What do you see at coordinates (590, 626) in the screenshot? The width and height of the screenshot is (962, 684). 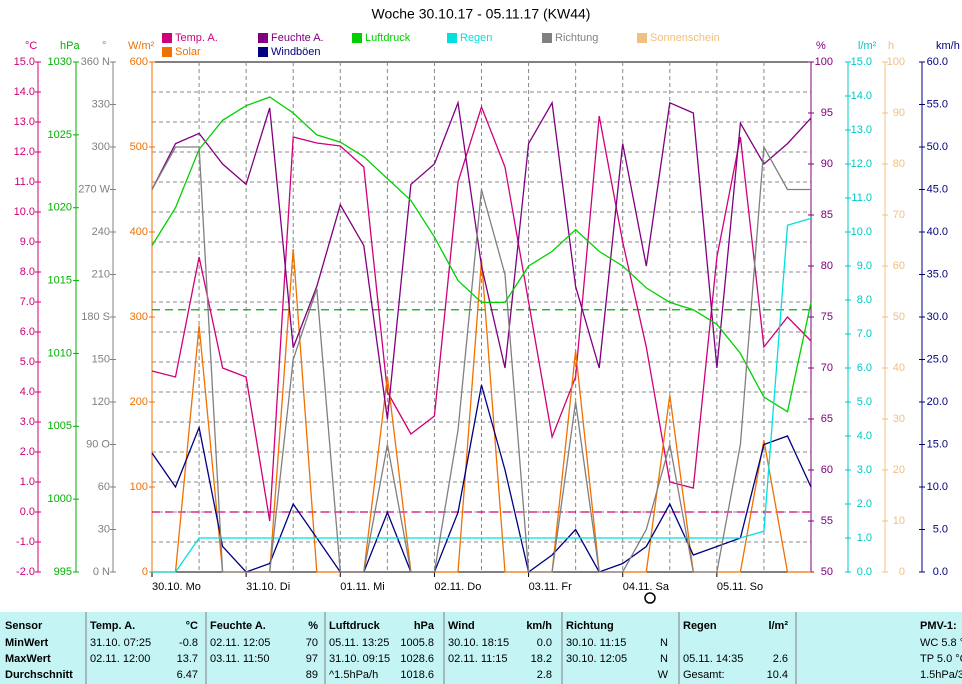 I see `column-title: Richtung` at bounding box center [590, 626].